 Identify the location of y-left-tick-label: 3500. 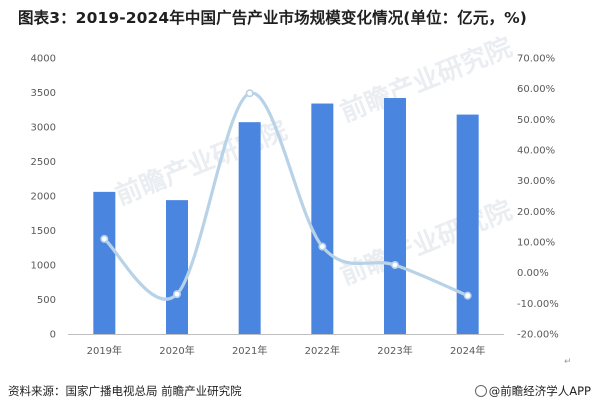
(43, 93).